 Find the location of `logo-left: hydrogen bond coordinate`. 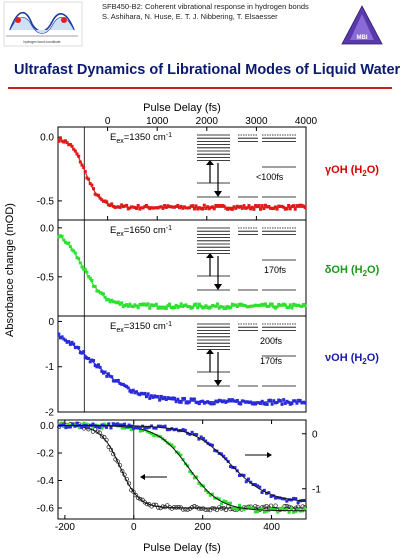

logo-left: hydrogen bond coordinate is located at coordinates (43, 24).